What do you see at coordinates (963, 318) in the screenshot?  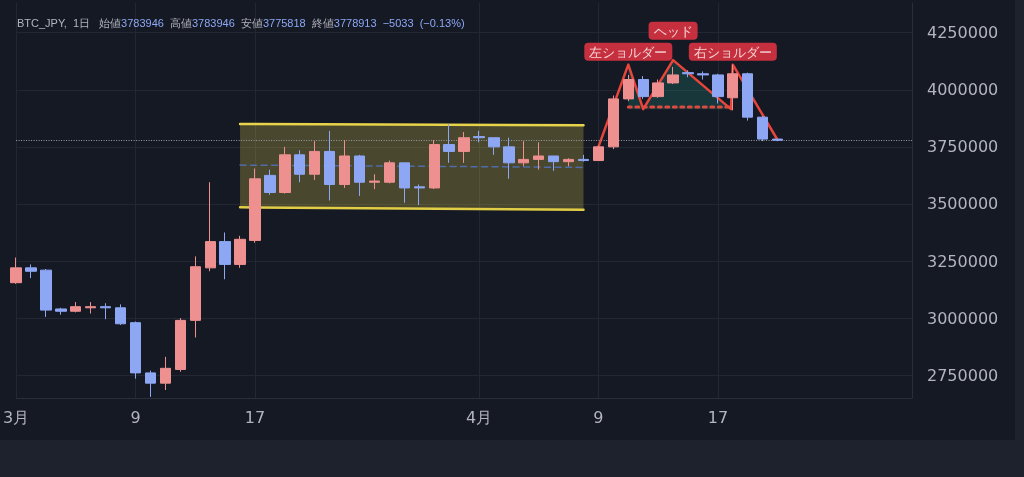 I see `y-tick-label: 3000000` at bounding box center [963, 318].